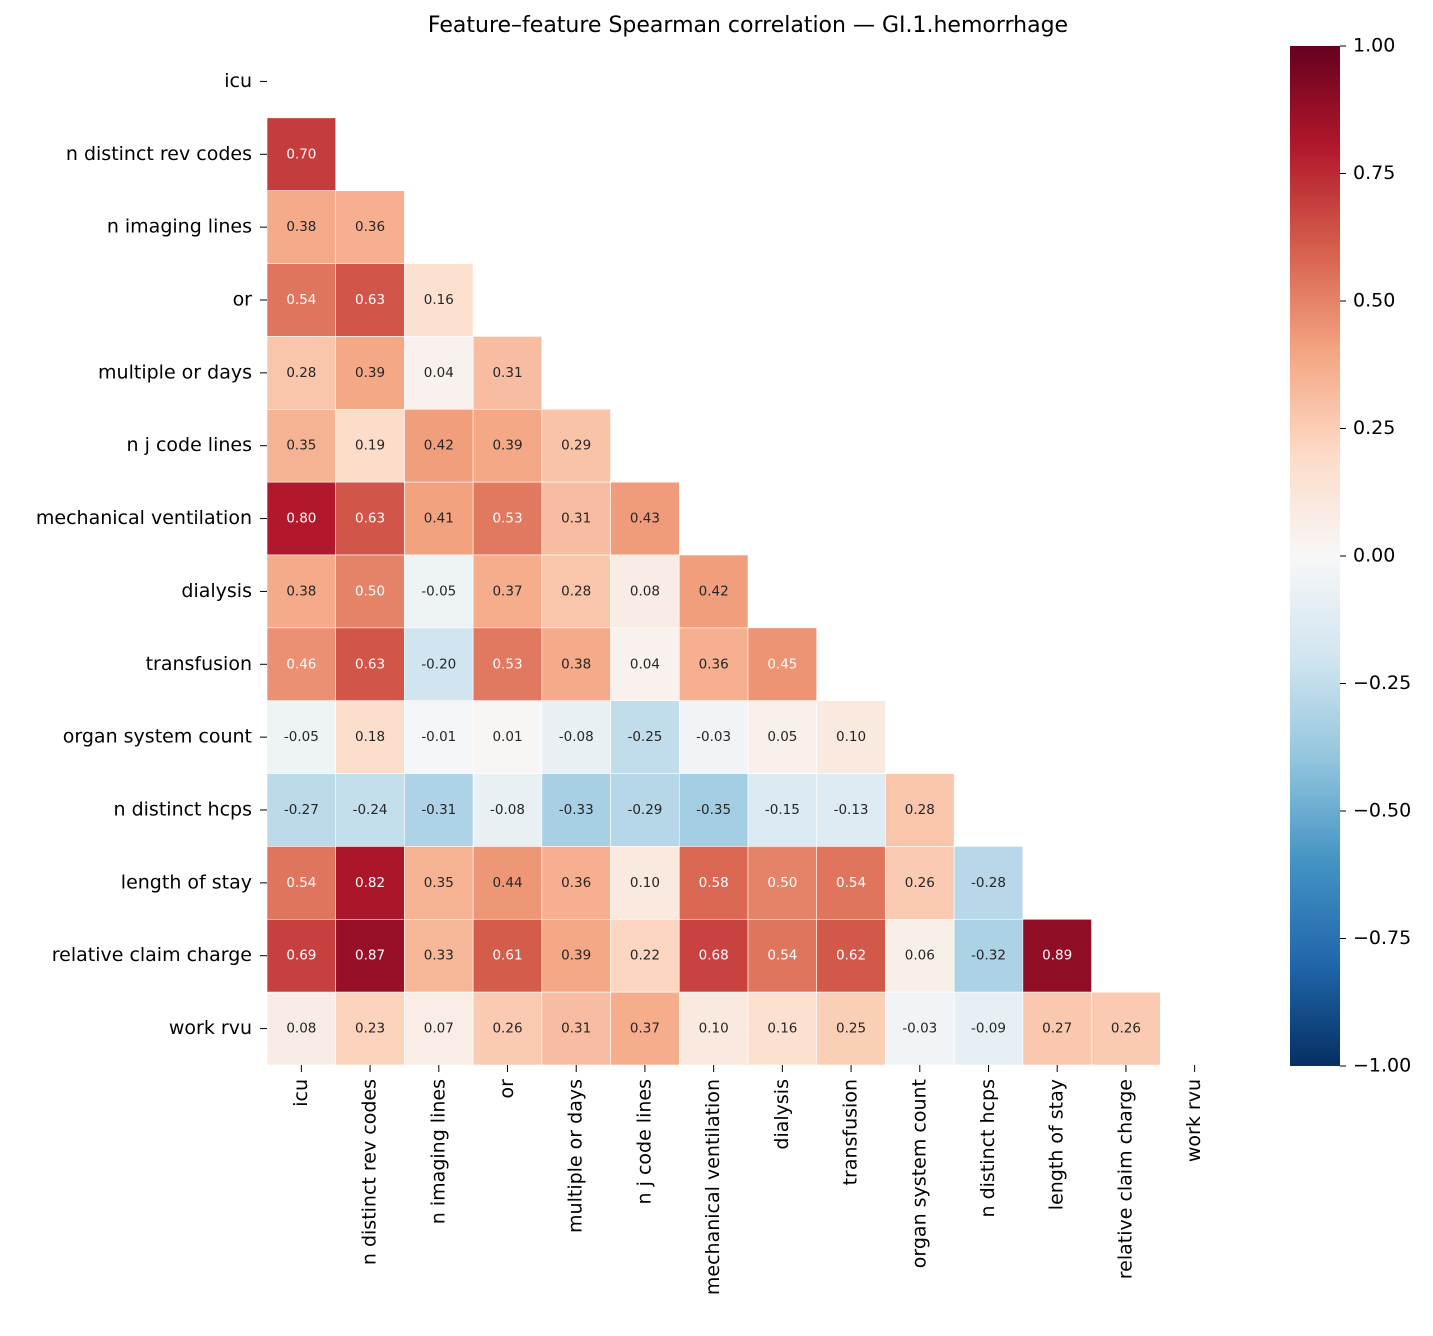  What do you see at coordinates (851, 1132) in the screenshot?
I see `x-tick-label: transfusion` at bounding box center [851, 1132].